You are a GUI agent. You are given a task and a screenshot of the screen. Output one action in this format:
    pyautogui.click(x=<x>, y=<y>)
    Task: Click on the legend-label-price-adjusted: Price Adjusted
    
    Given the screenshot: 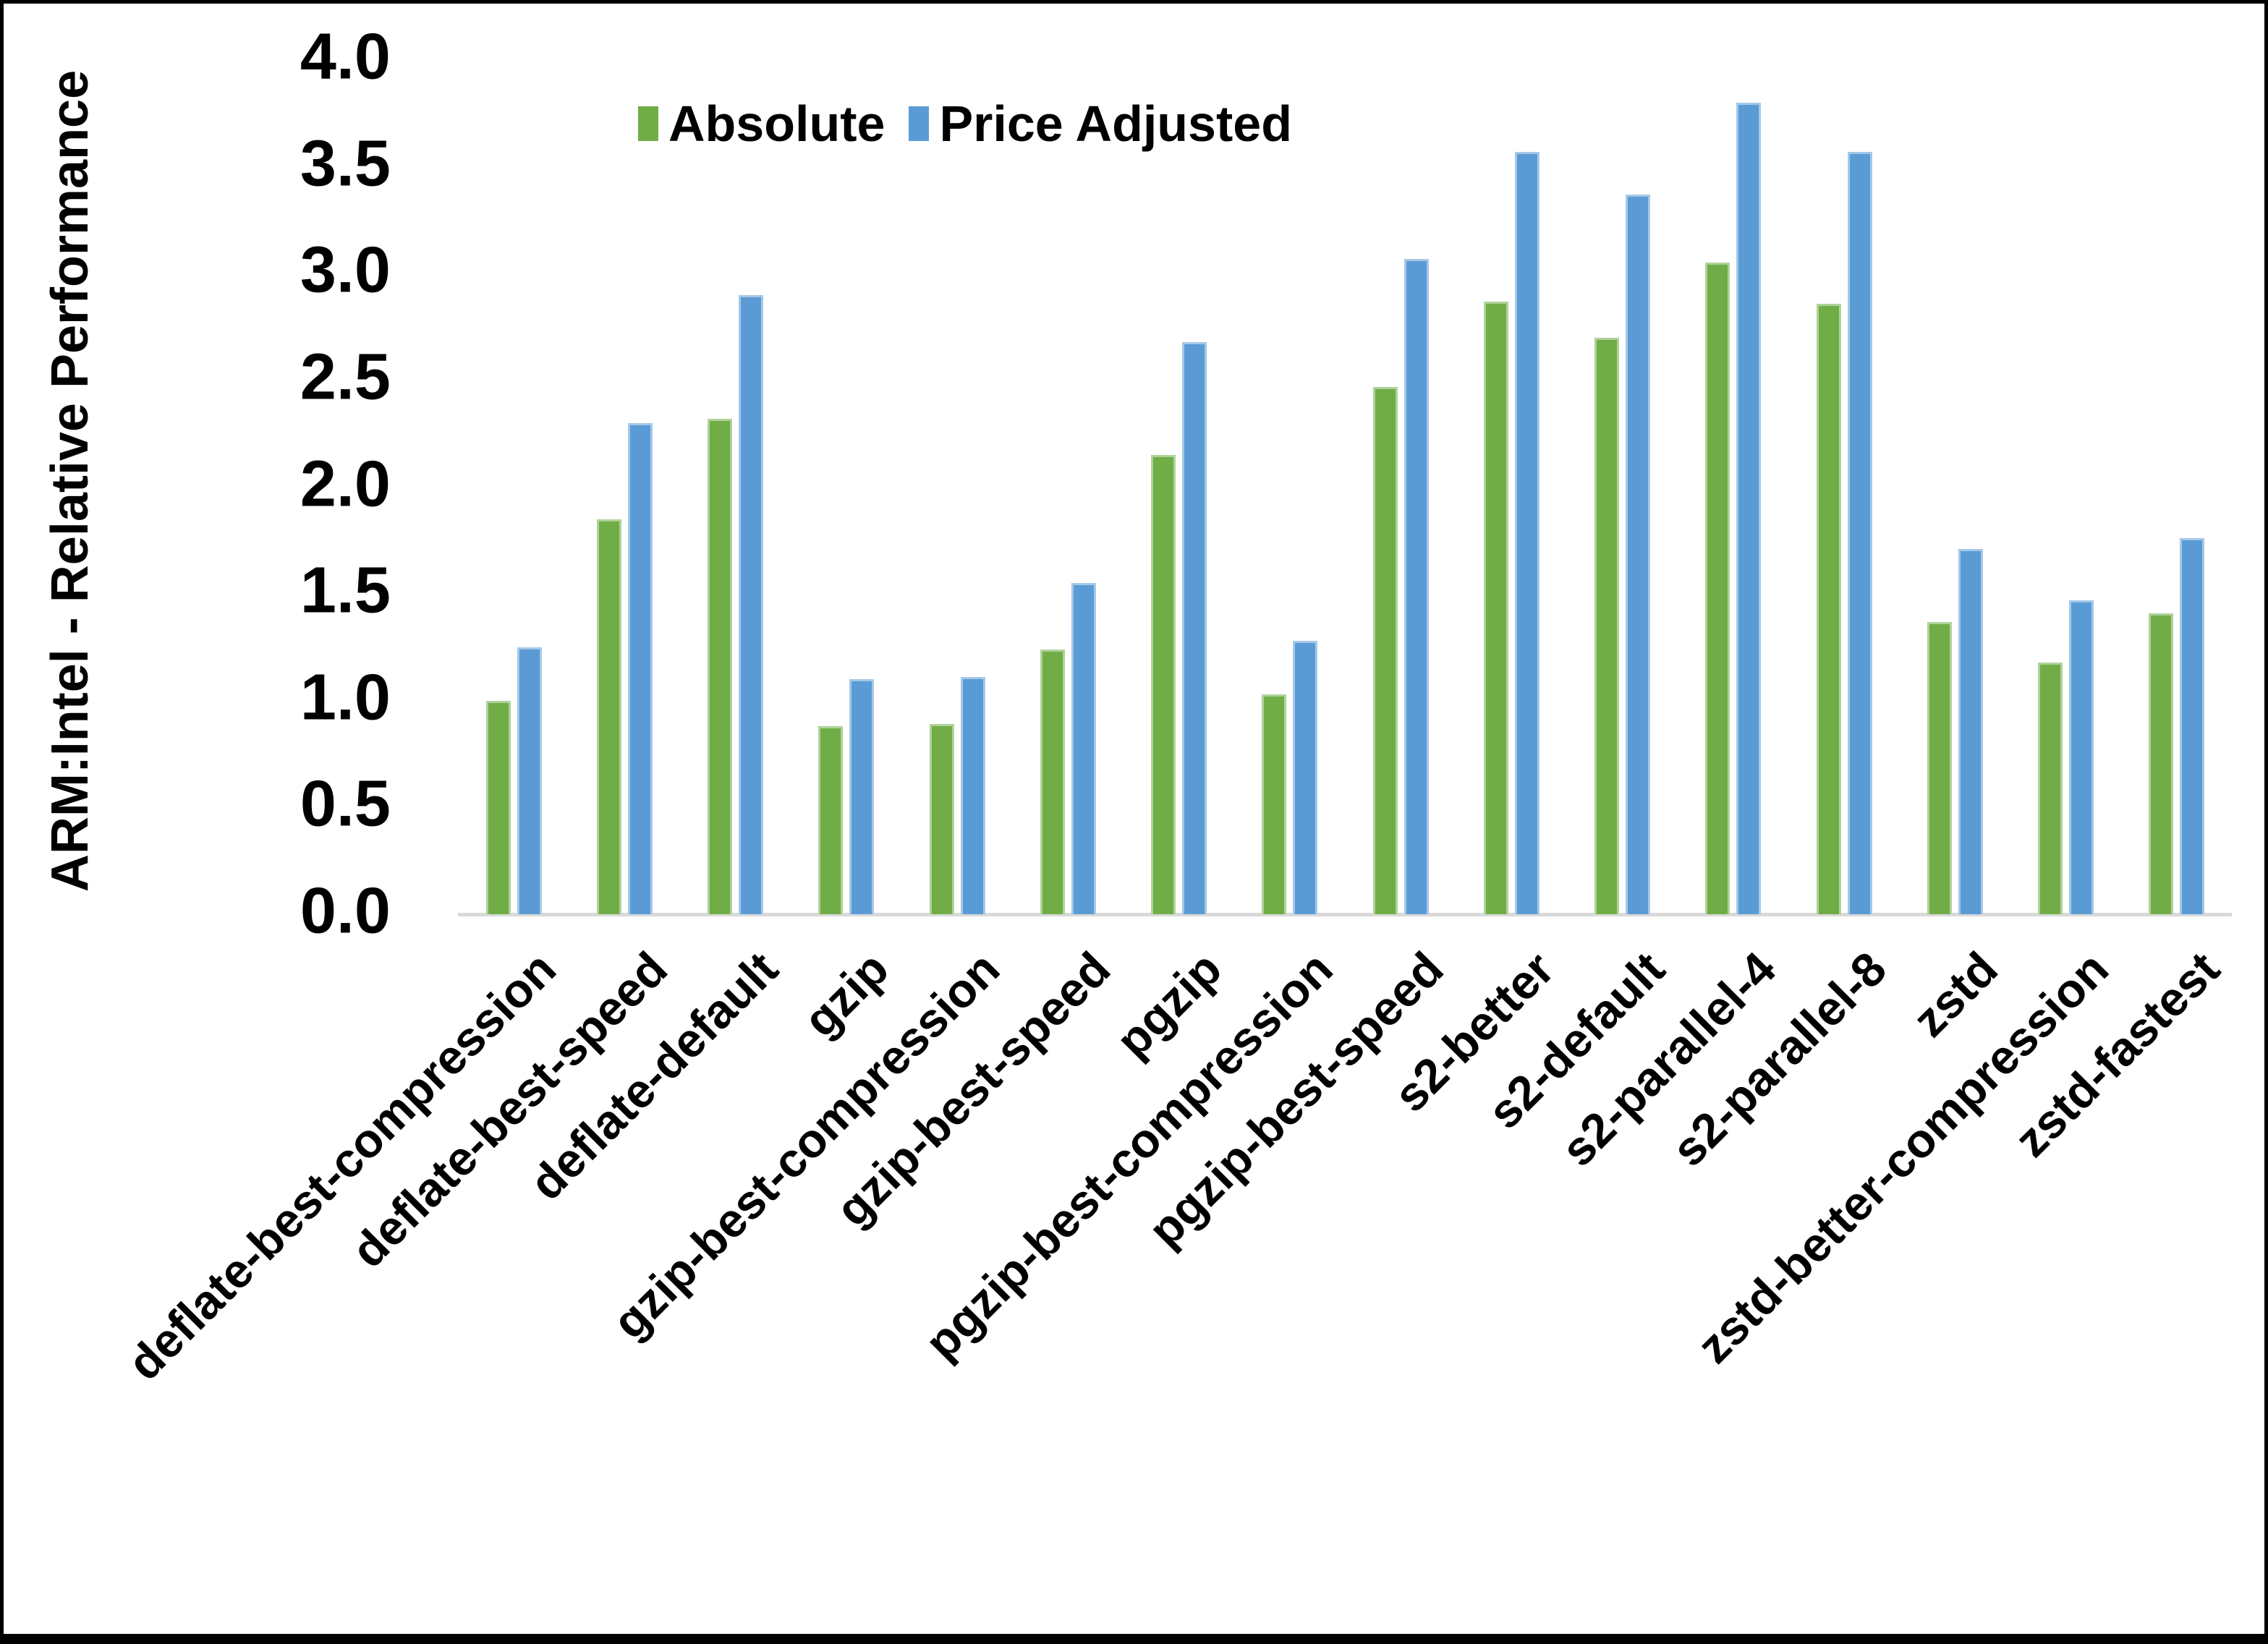 What is the action you would take?
    pyautogui.click(x=1115, y=123)
    